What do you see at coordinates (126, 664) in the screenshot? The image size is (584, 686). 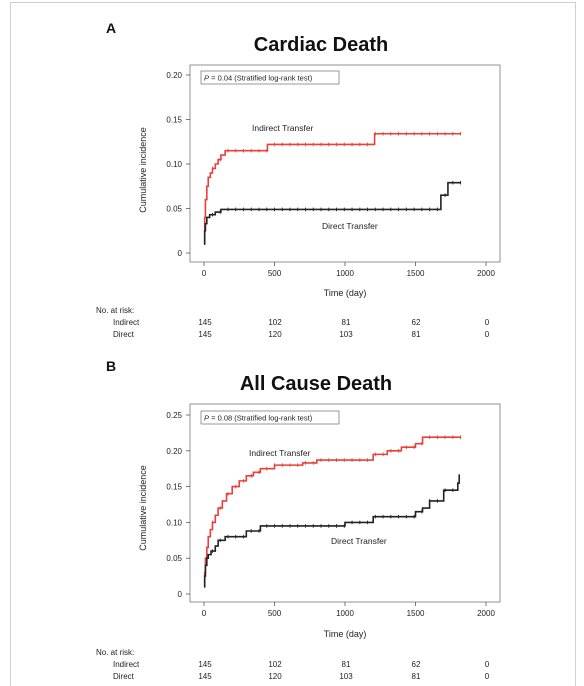 I see `risk-label-b-indirect: Indirect` at bounding box center [126, 664].